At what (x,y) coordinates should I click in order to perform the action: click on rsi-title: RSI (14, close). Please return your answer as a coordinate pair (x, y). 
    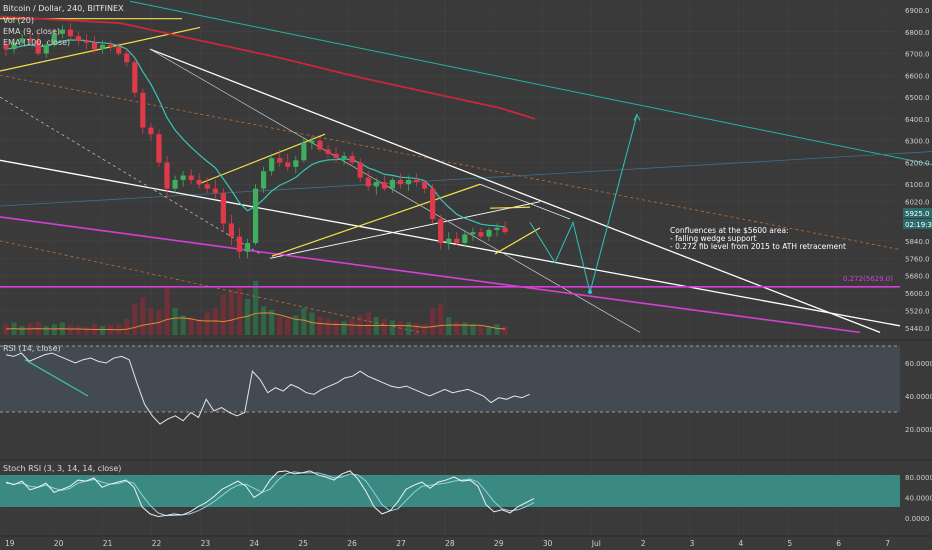
    Looking at the image, I should click on (32, 348).